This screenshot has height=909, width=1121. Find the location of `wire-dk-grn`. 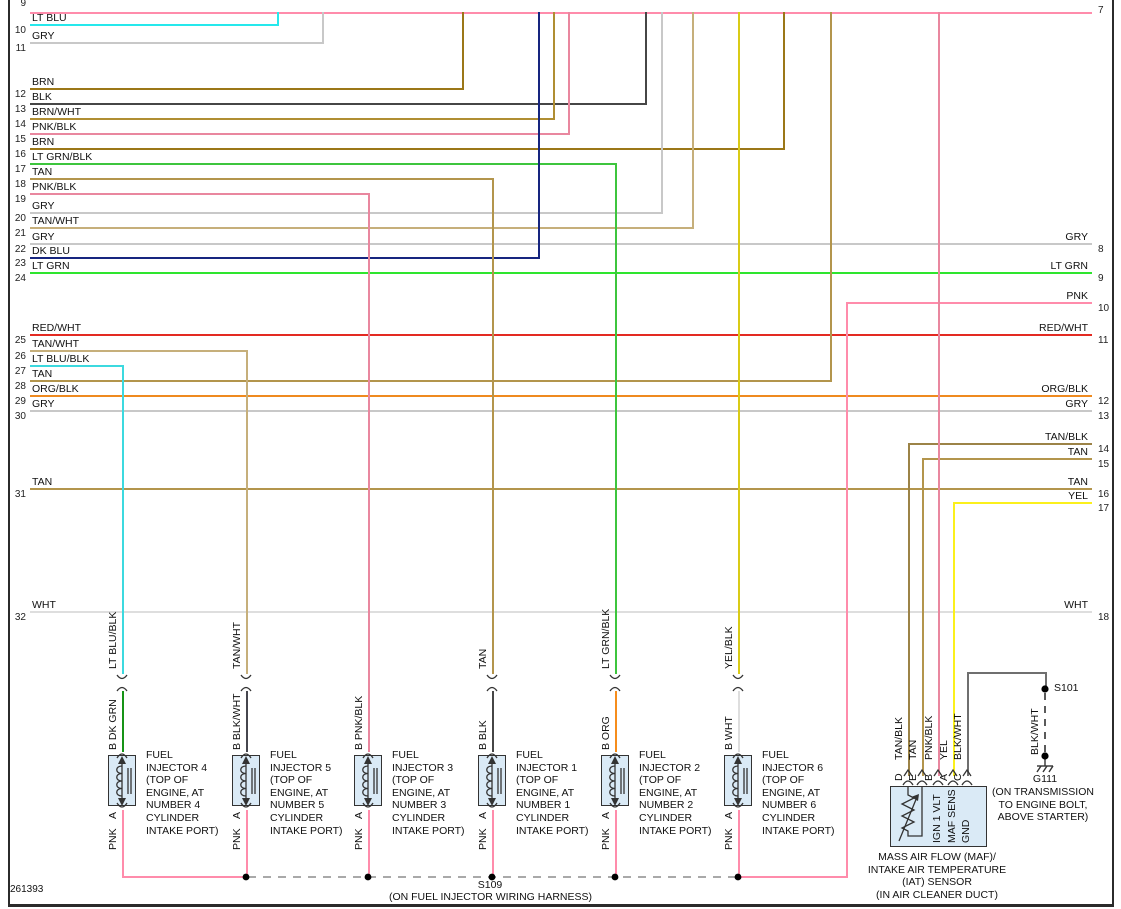

wire-dk-grn is located at coordinates (123, 721).